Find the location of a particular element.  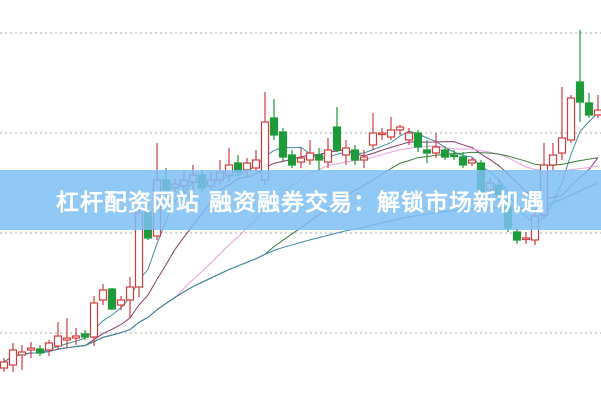

banner-title: 杠杆配资网站 融资融券交易：解锁市场新机遇 is located at coordinates (300, 203).